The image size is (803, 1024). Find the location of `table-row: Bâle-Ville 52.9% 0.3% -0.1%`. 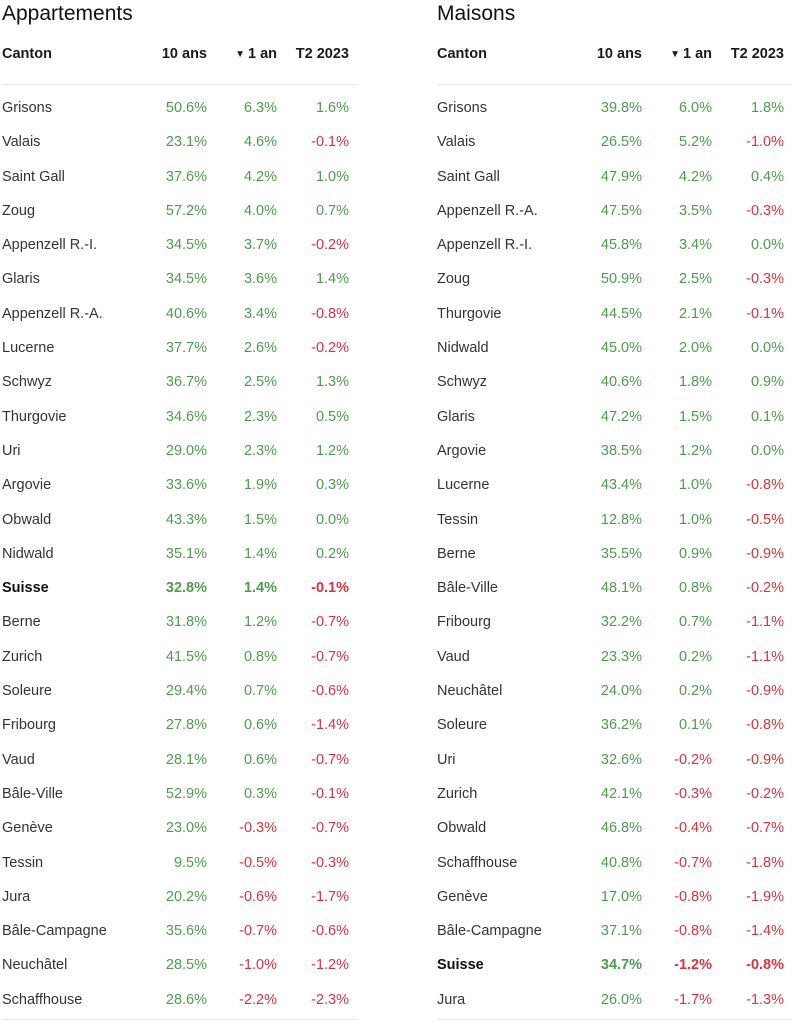

table-row: Bâle-Ville 52.9% 0.3% -0.1% is located at coordinates (179, 794).